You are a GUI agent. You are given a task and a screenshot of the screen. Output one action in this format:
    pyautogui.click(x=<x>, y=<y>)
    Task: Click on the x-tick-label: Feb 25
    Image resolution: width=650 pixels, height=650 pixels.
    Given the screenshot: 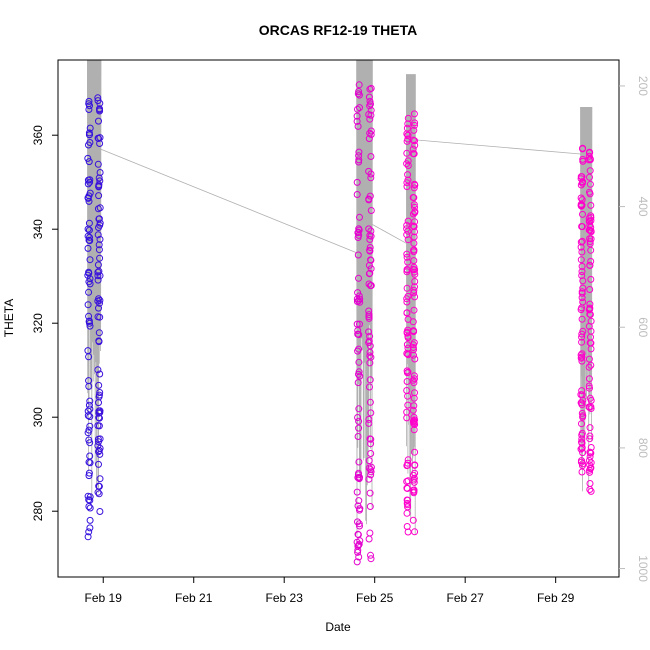 What is the action you would take?
    pyautogui.click(x=375, y=598)
    